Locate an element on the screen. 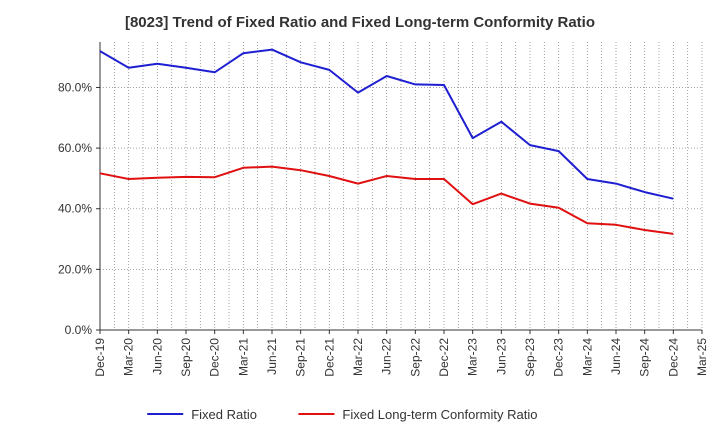 The image size is (720, 440). x-tick-label: Sep-23 is located at coordinates (530, 357).